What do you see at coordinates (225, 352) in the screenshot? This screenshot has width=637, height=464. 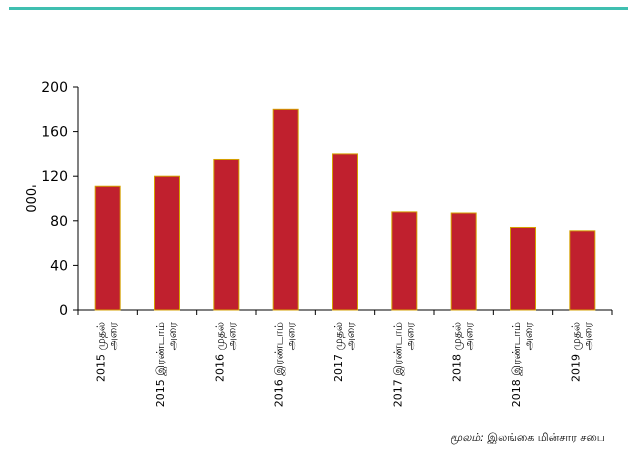 I see `x-tick-label: 2016 முதல்அரை` at bounding box center [225, 352].